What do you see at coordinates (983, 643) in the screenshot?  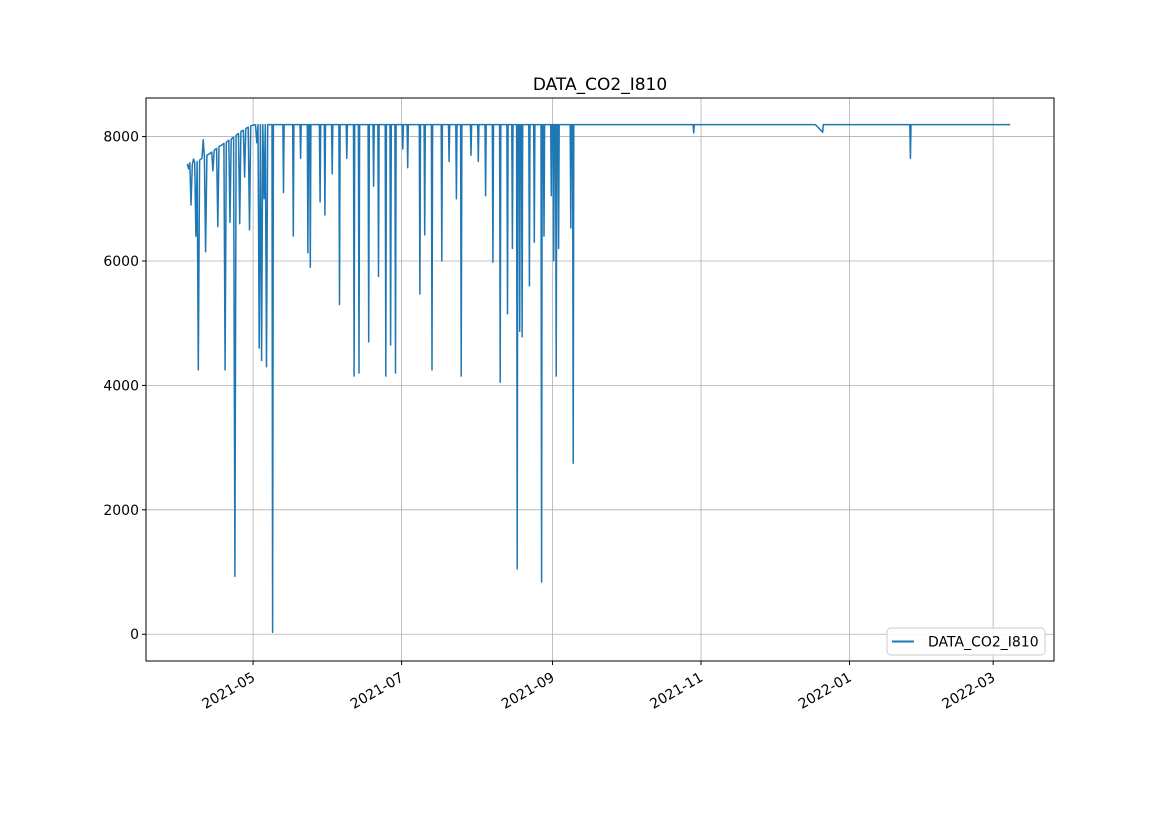 I see `legend-label: DATA_CO2_I810` at bounding box center [983, 643].